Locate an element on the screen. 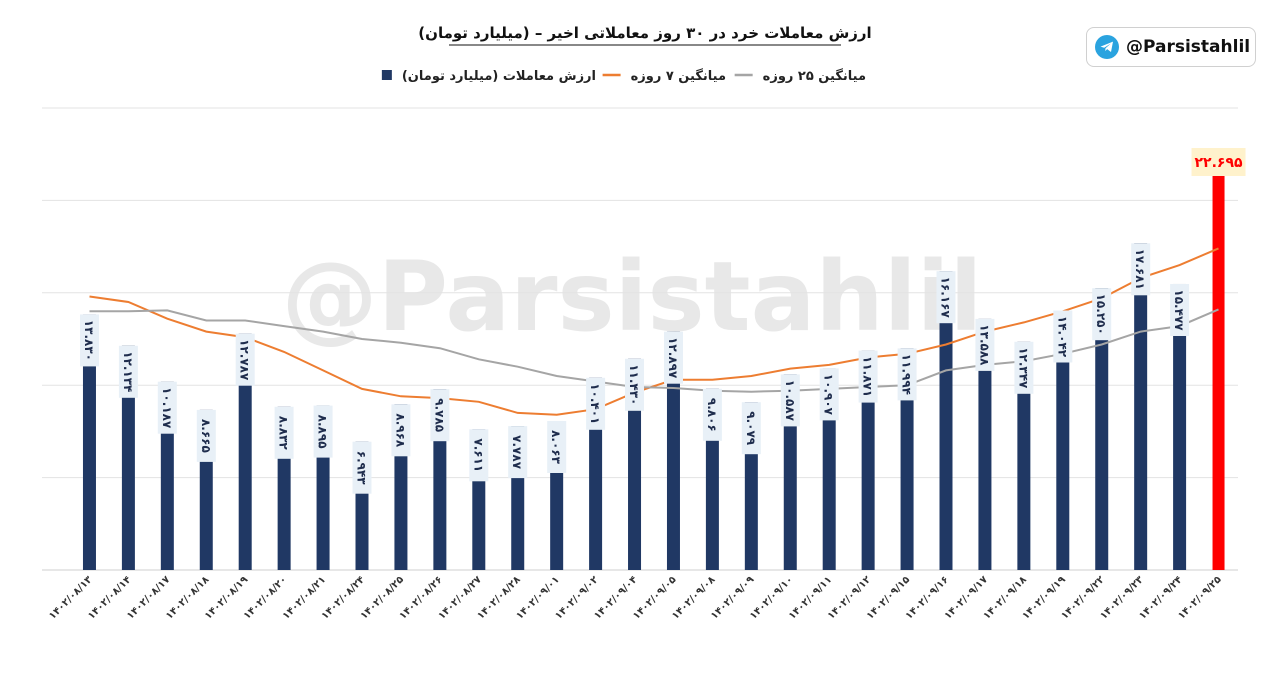 The width and height of the screenshot is (1280, 682). data-label-text: ۱۵.۲۵۰ is located at coordinates (1101, 314).